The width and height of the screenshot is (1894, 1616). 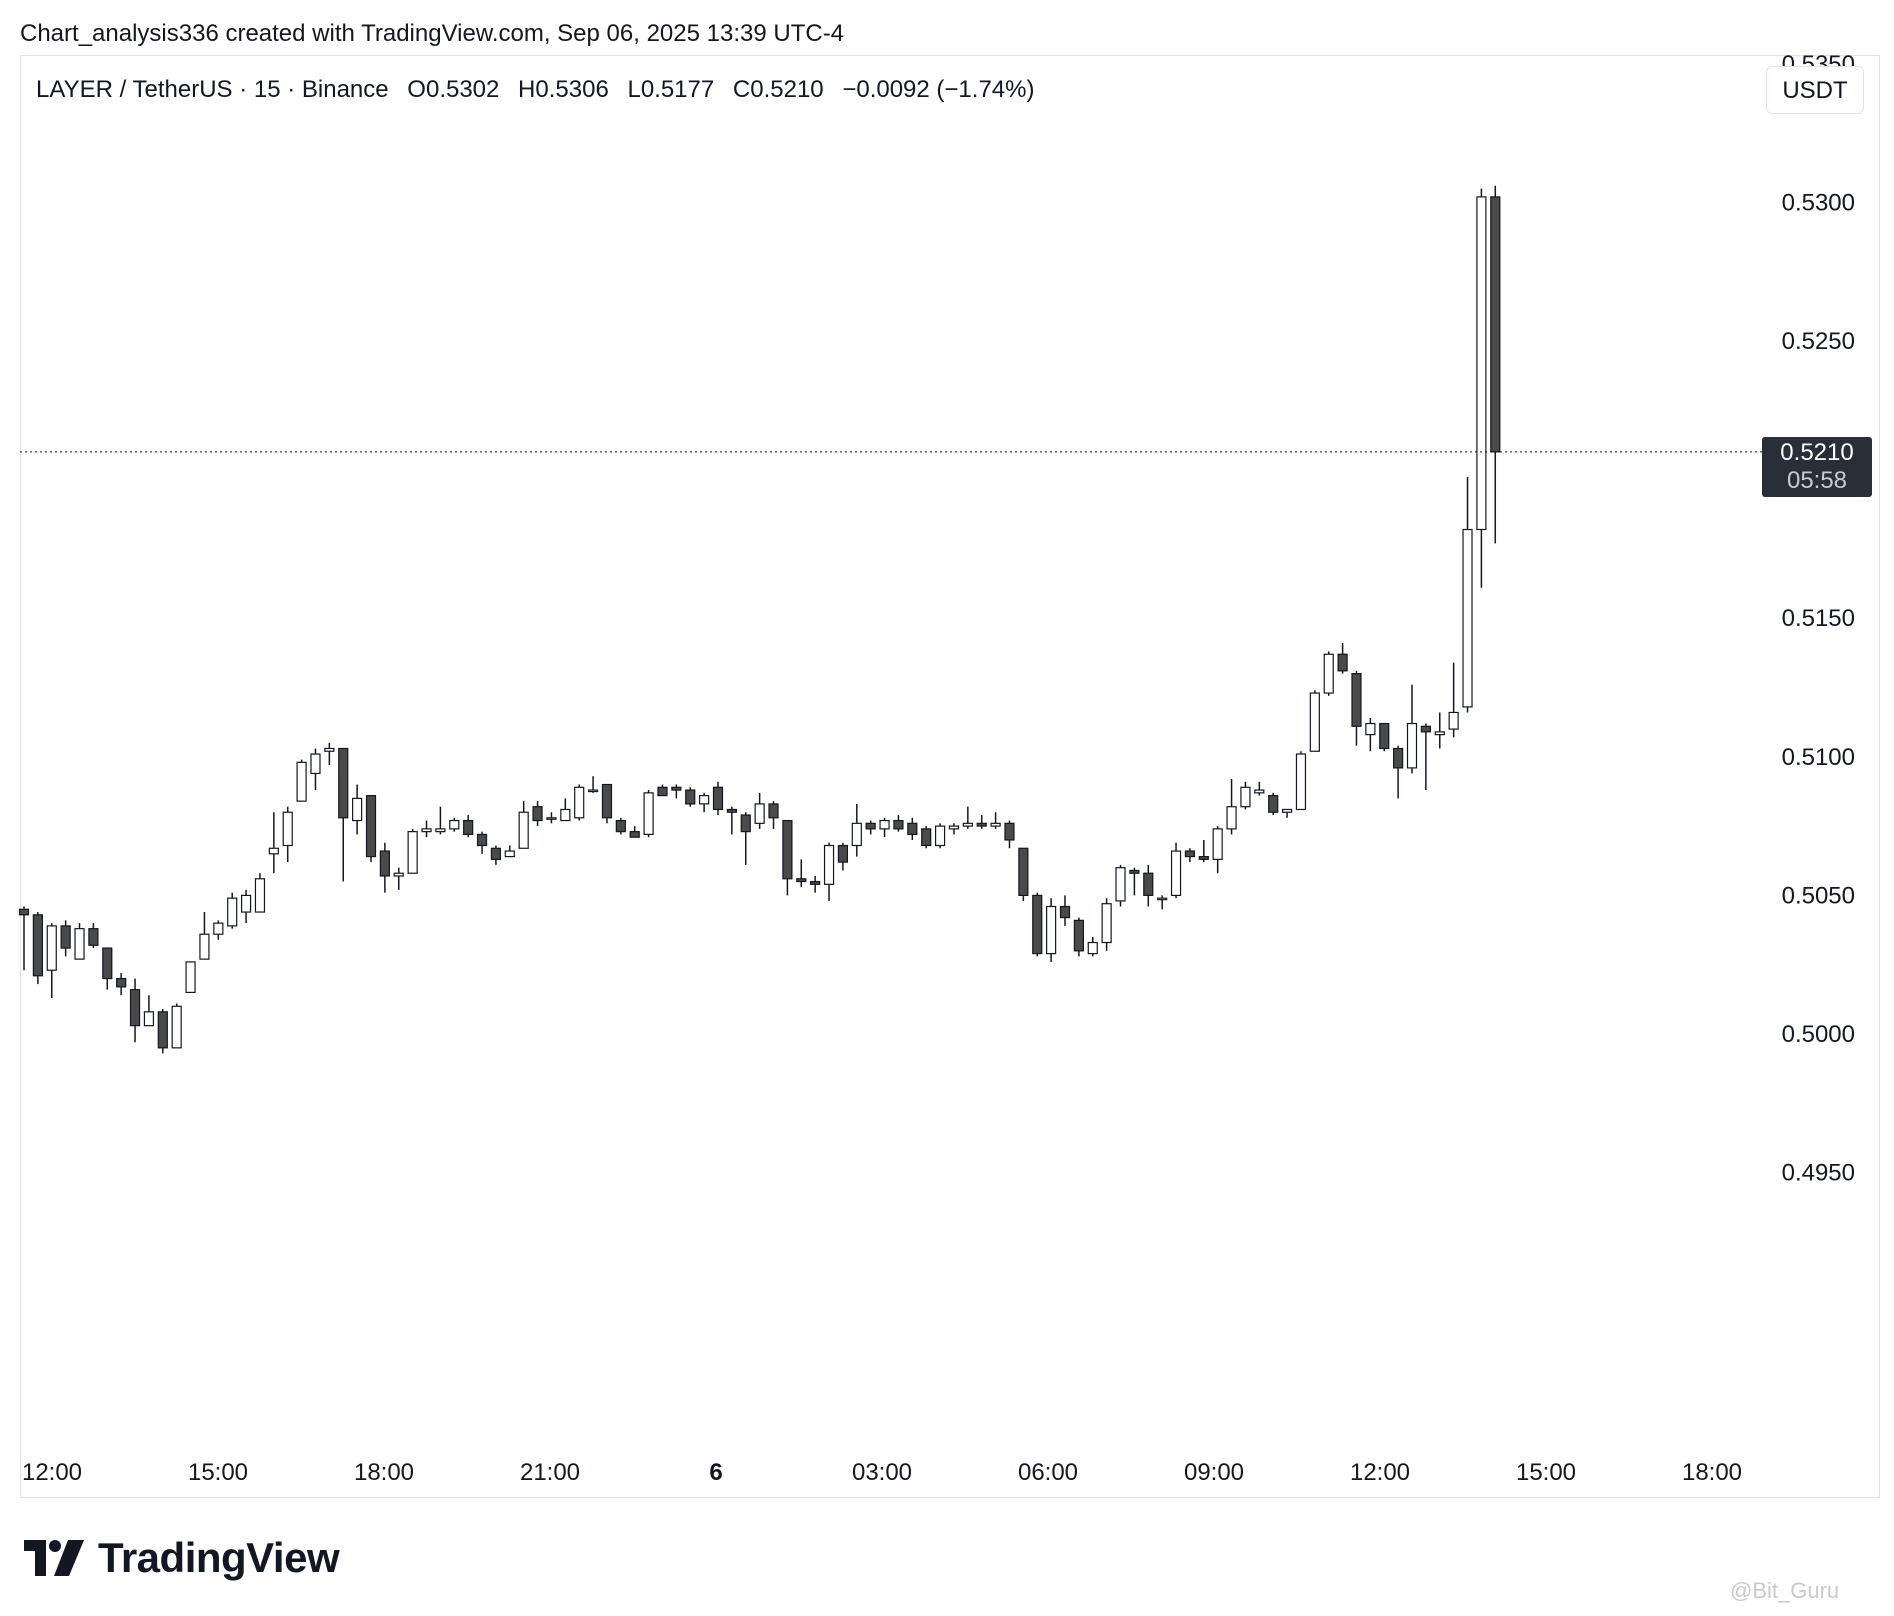 What do you see at coordinates (1818, 341) in the screenshot?
I see `y-tick-label: 0.5250` at bounding box center [1818, 341].